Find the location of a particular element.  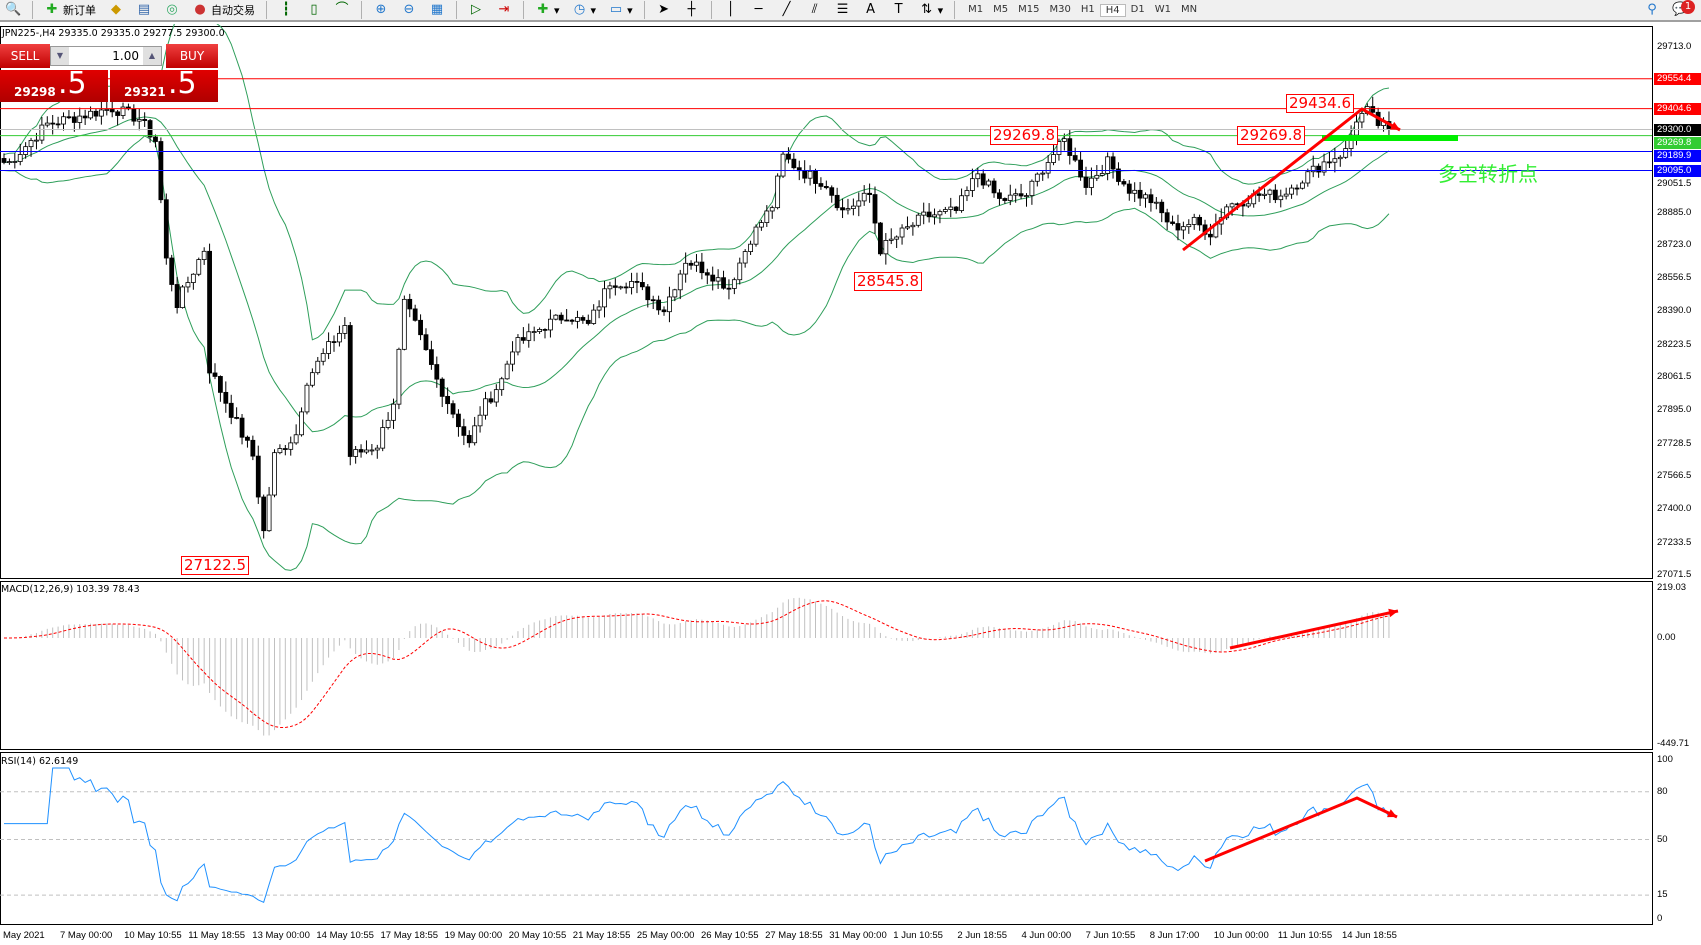

text-label-button: T is located at coordinates (899, 10).